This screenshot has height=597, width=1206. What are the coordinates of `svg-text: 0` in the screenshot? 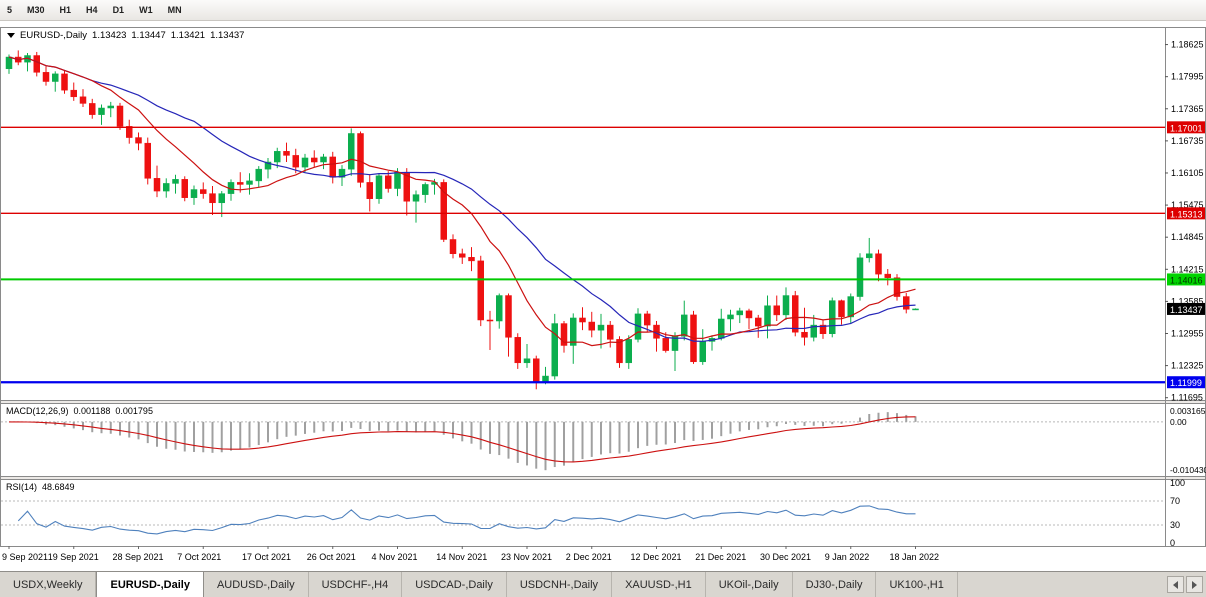 It's located at (1172, 543).